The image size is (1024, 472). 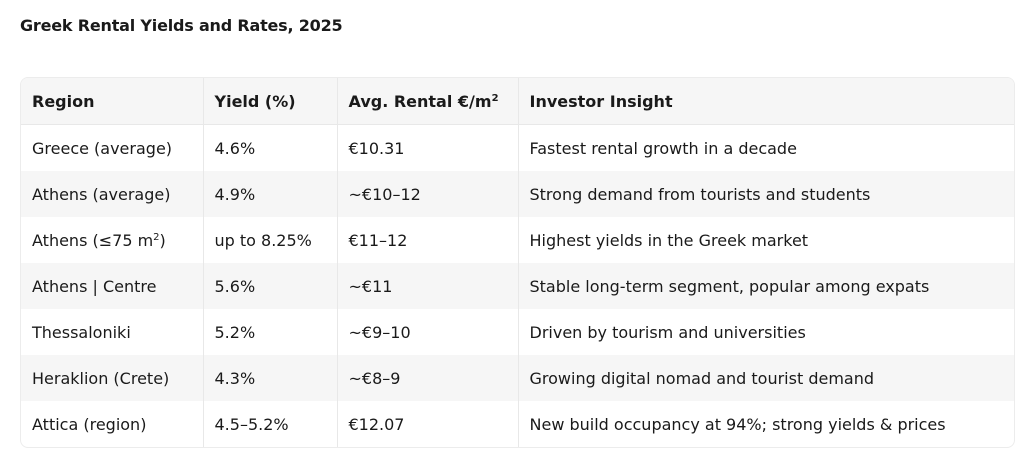 I want to click on cell-region: Athens | Centre, so click(x=112, y=286).